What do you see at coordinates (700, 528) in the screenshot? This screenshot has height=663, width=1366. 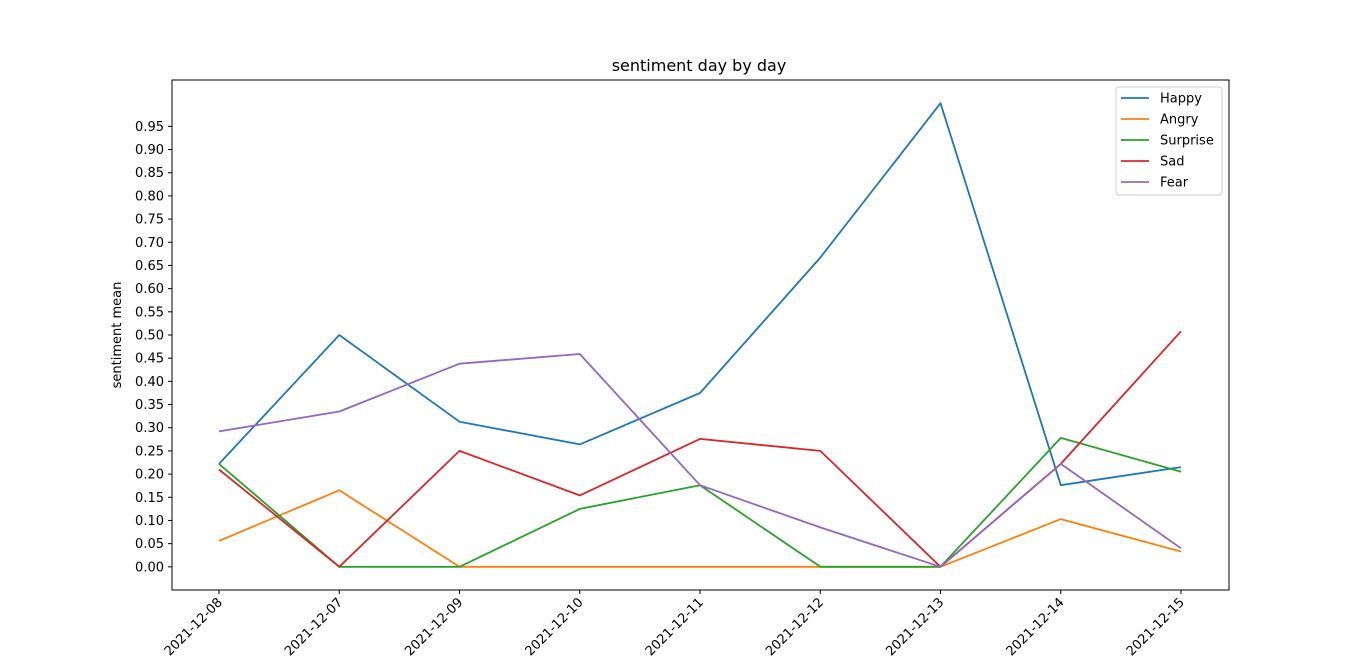 I see `series-line-angry` at bounding box center [700, 528].